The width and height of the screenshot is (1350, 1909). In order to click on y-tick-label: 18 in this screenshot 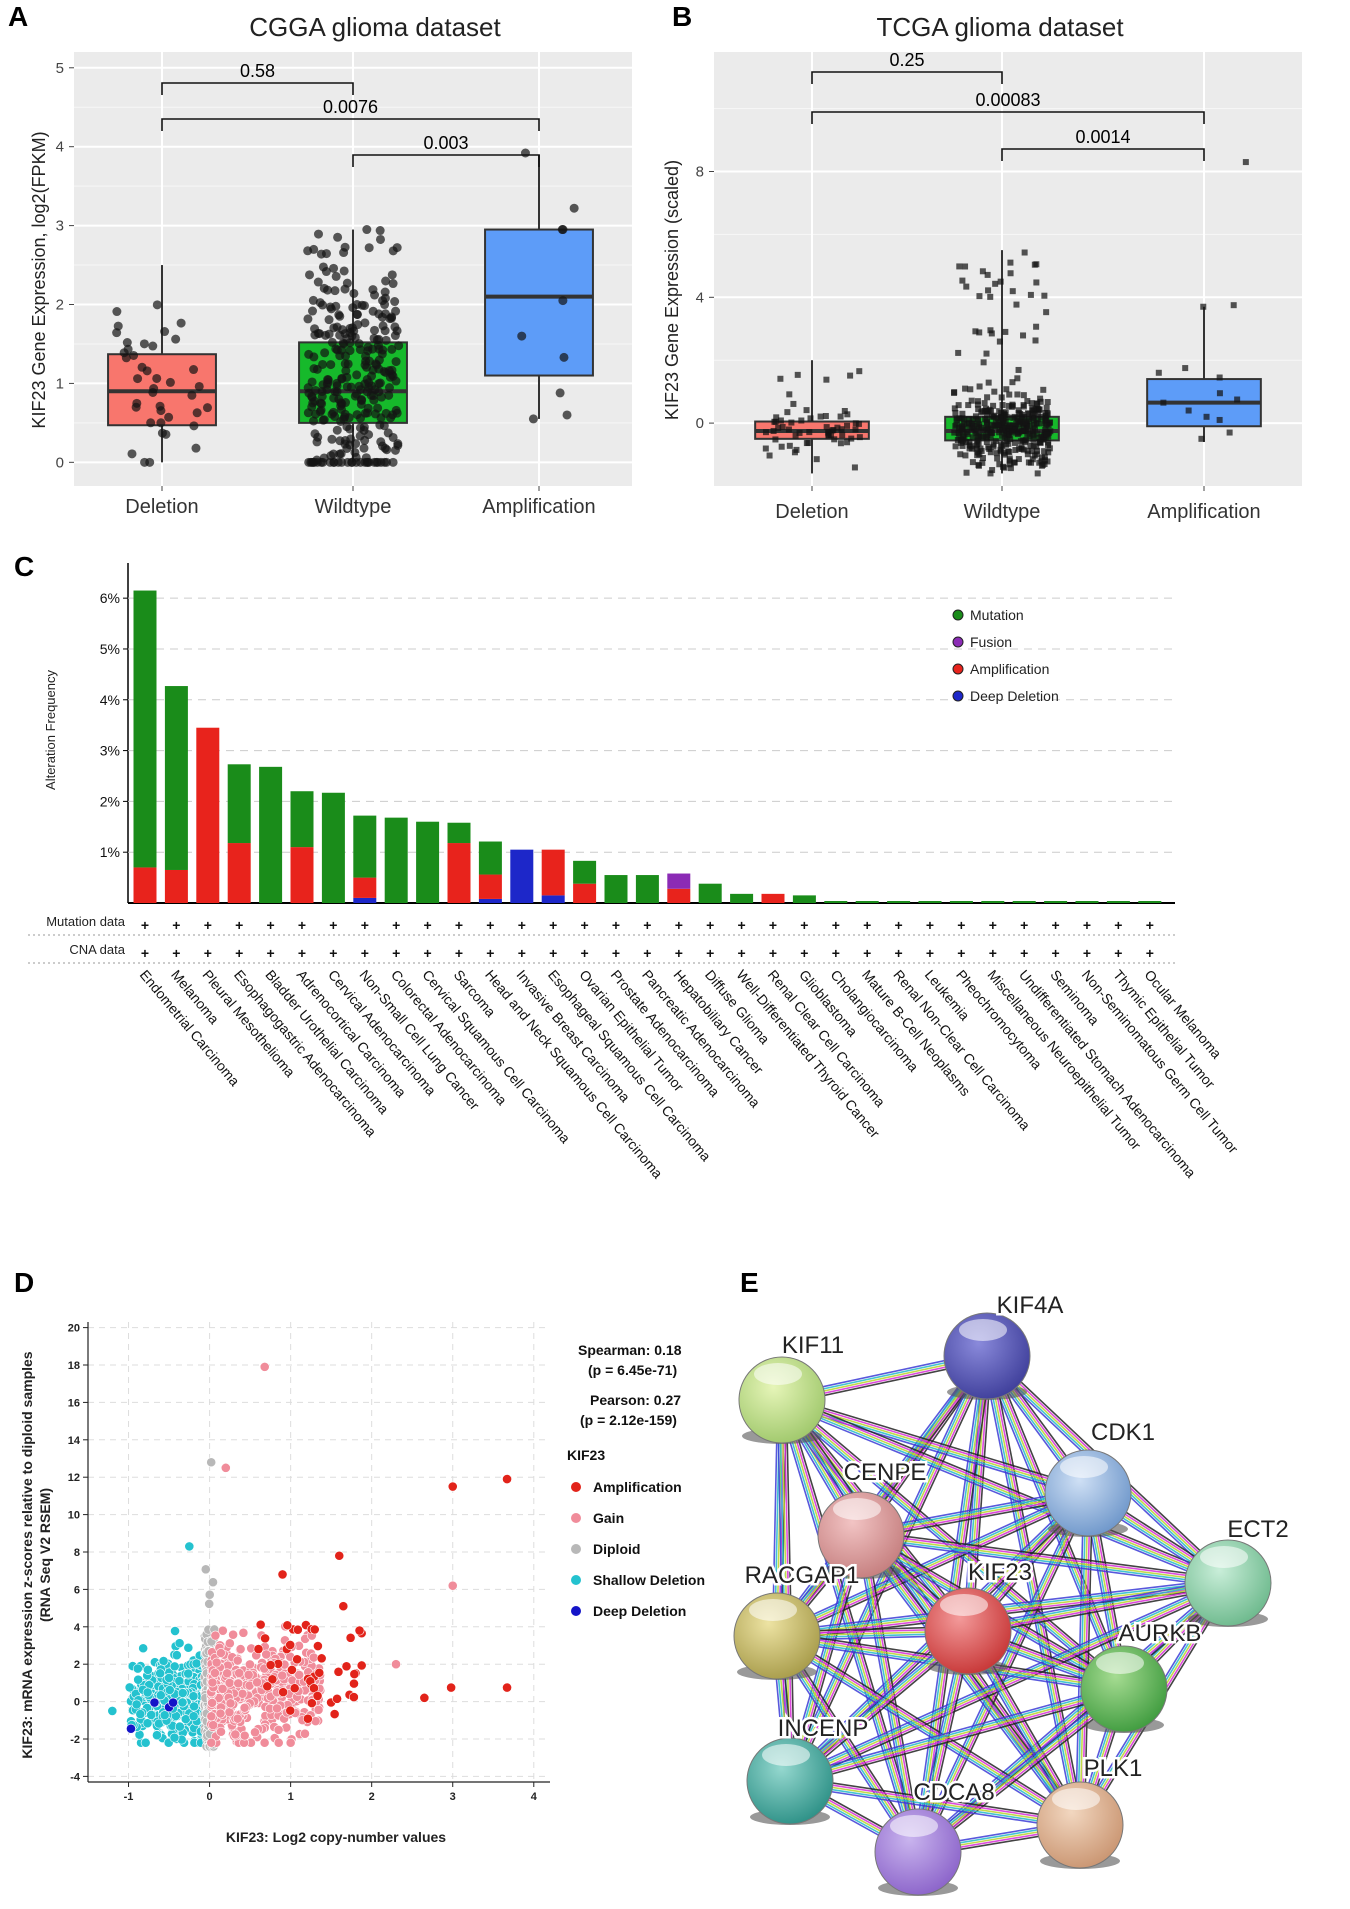, I will do `click(74, 1366)`.